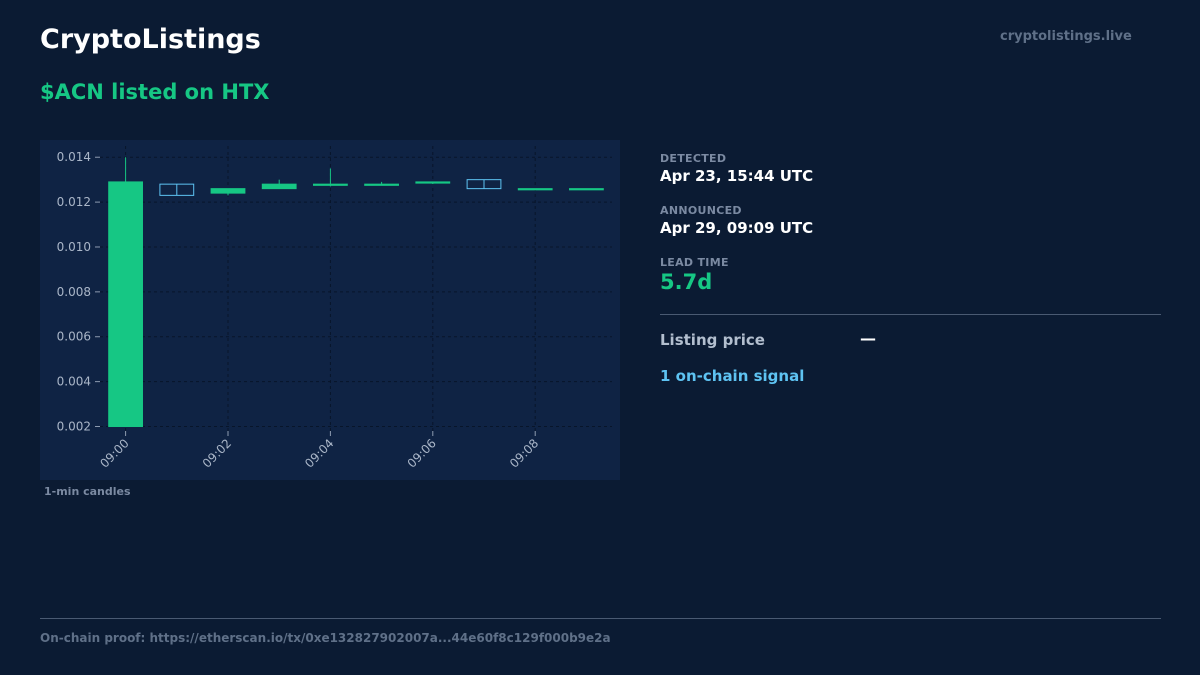 This screenshot has height=675, width=1200. I want to click on y-tick-label: 0.012, so click(74, 202).